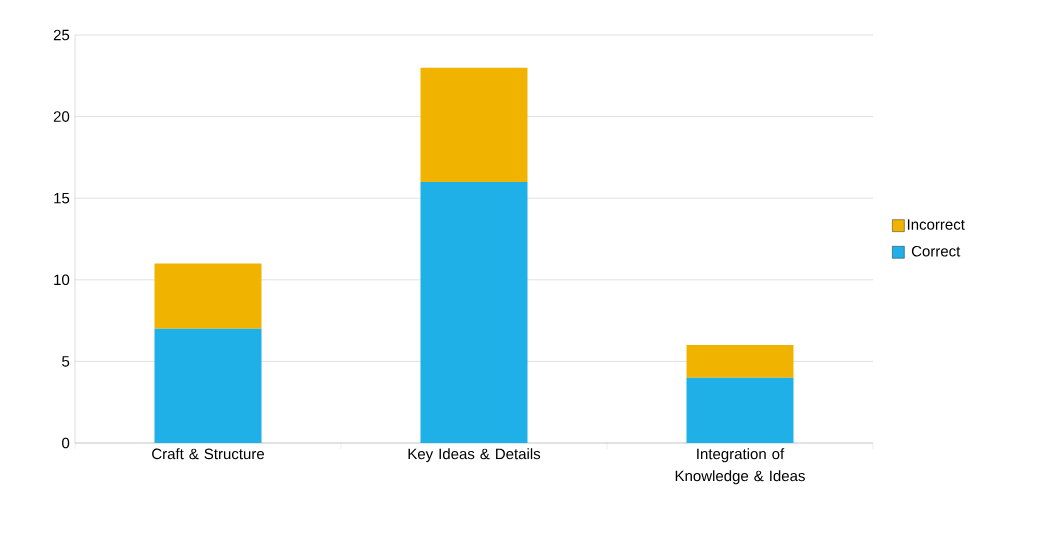 This screenshot has height=541, width=1049. I want to click on y-tick-label: 10, so click(62, 280).